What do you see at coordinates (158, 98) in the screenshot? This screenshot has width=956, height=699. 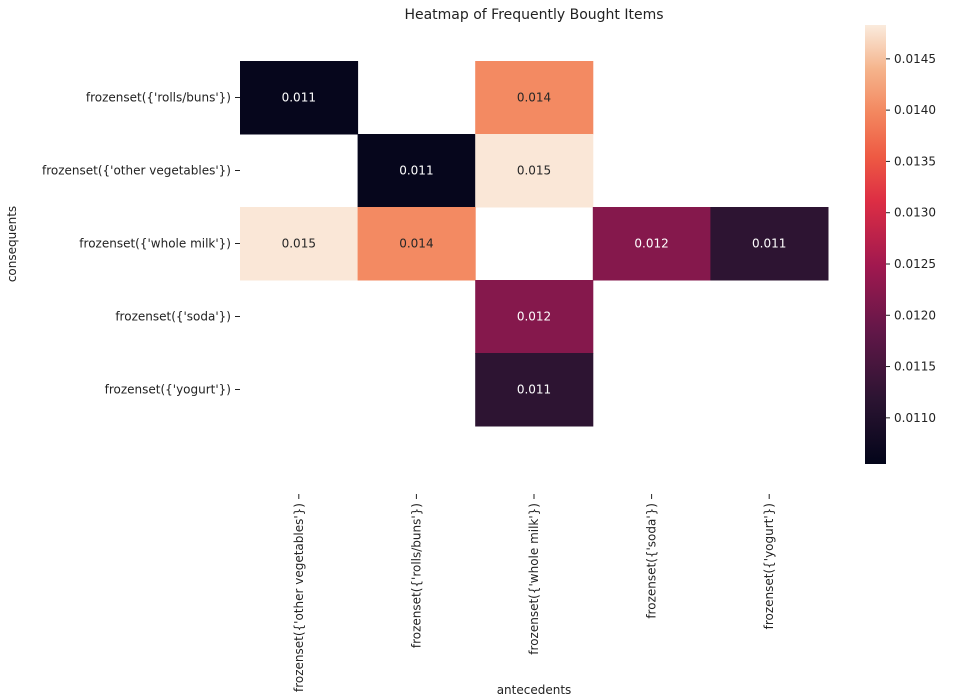 I see `y-tick-label: frozenset({'rolls/buns'})` at bounding box center [158, 98].